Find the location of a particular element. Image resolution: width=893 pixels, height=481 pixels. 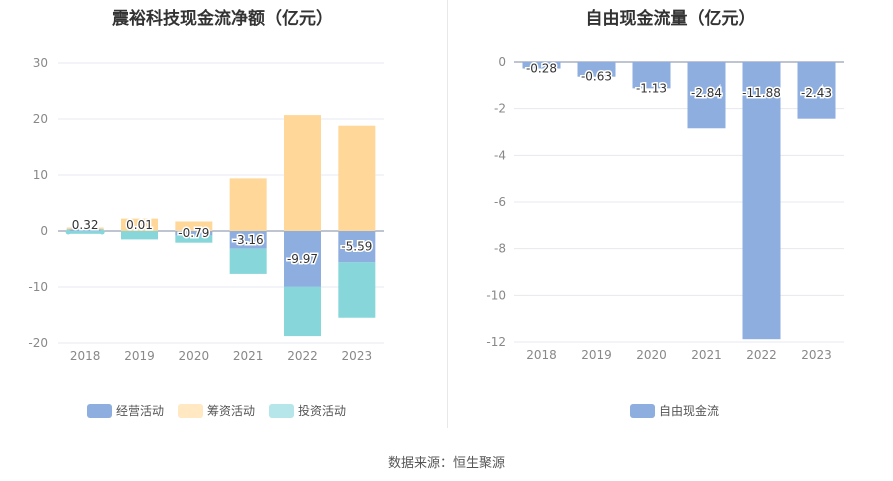

y-tick-label: -2 is located at coordinates (500, 109).